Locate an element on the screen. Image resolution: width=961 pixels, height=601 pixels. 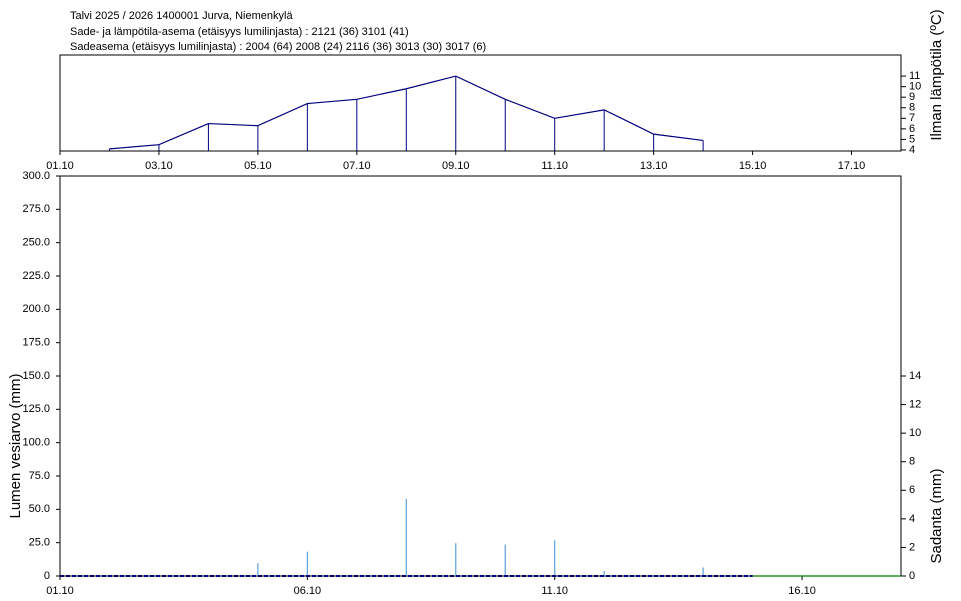
x-tick-label: 09.10 is located at coordinates (456, 166).